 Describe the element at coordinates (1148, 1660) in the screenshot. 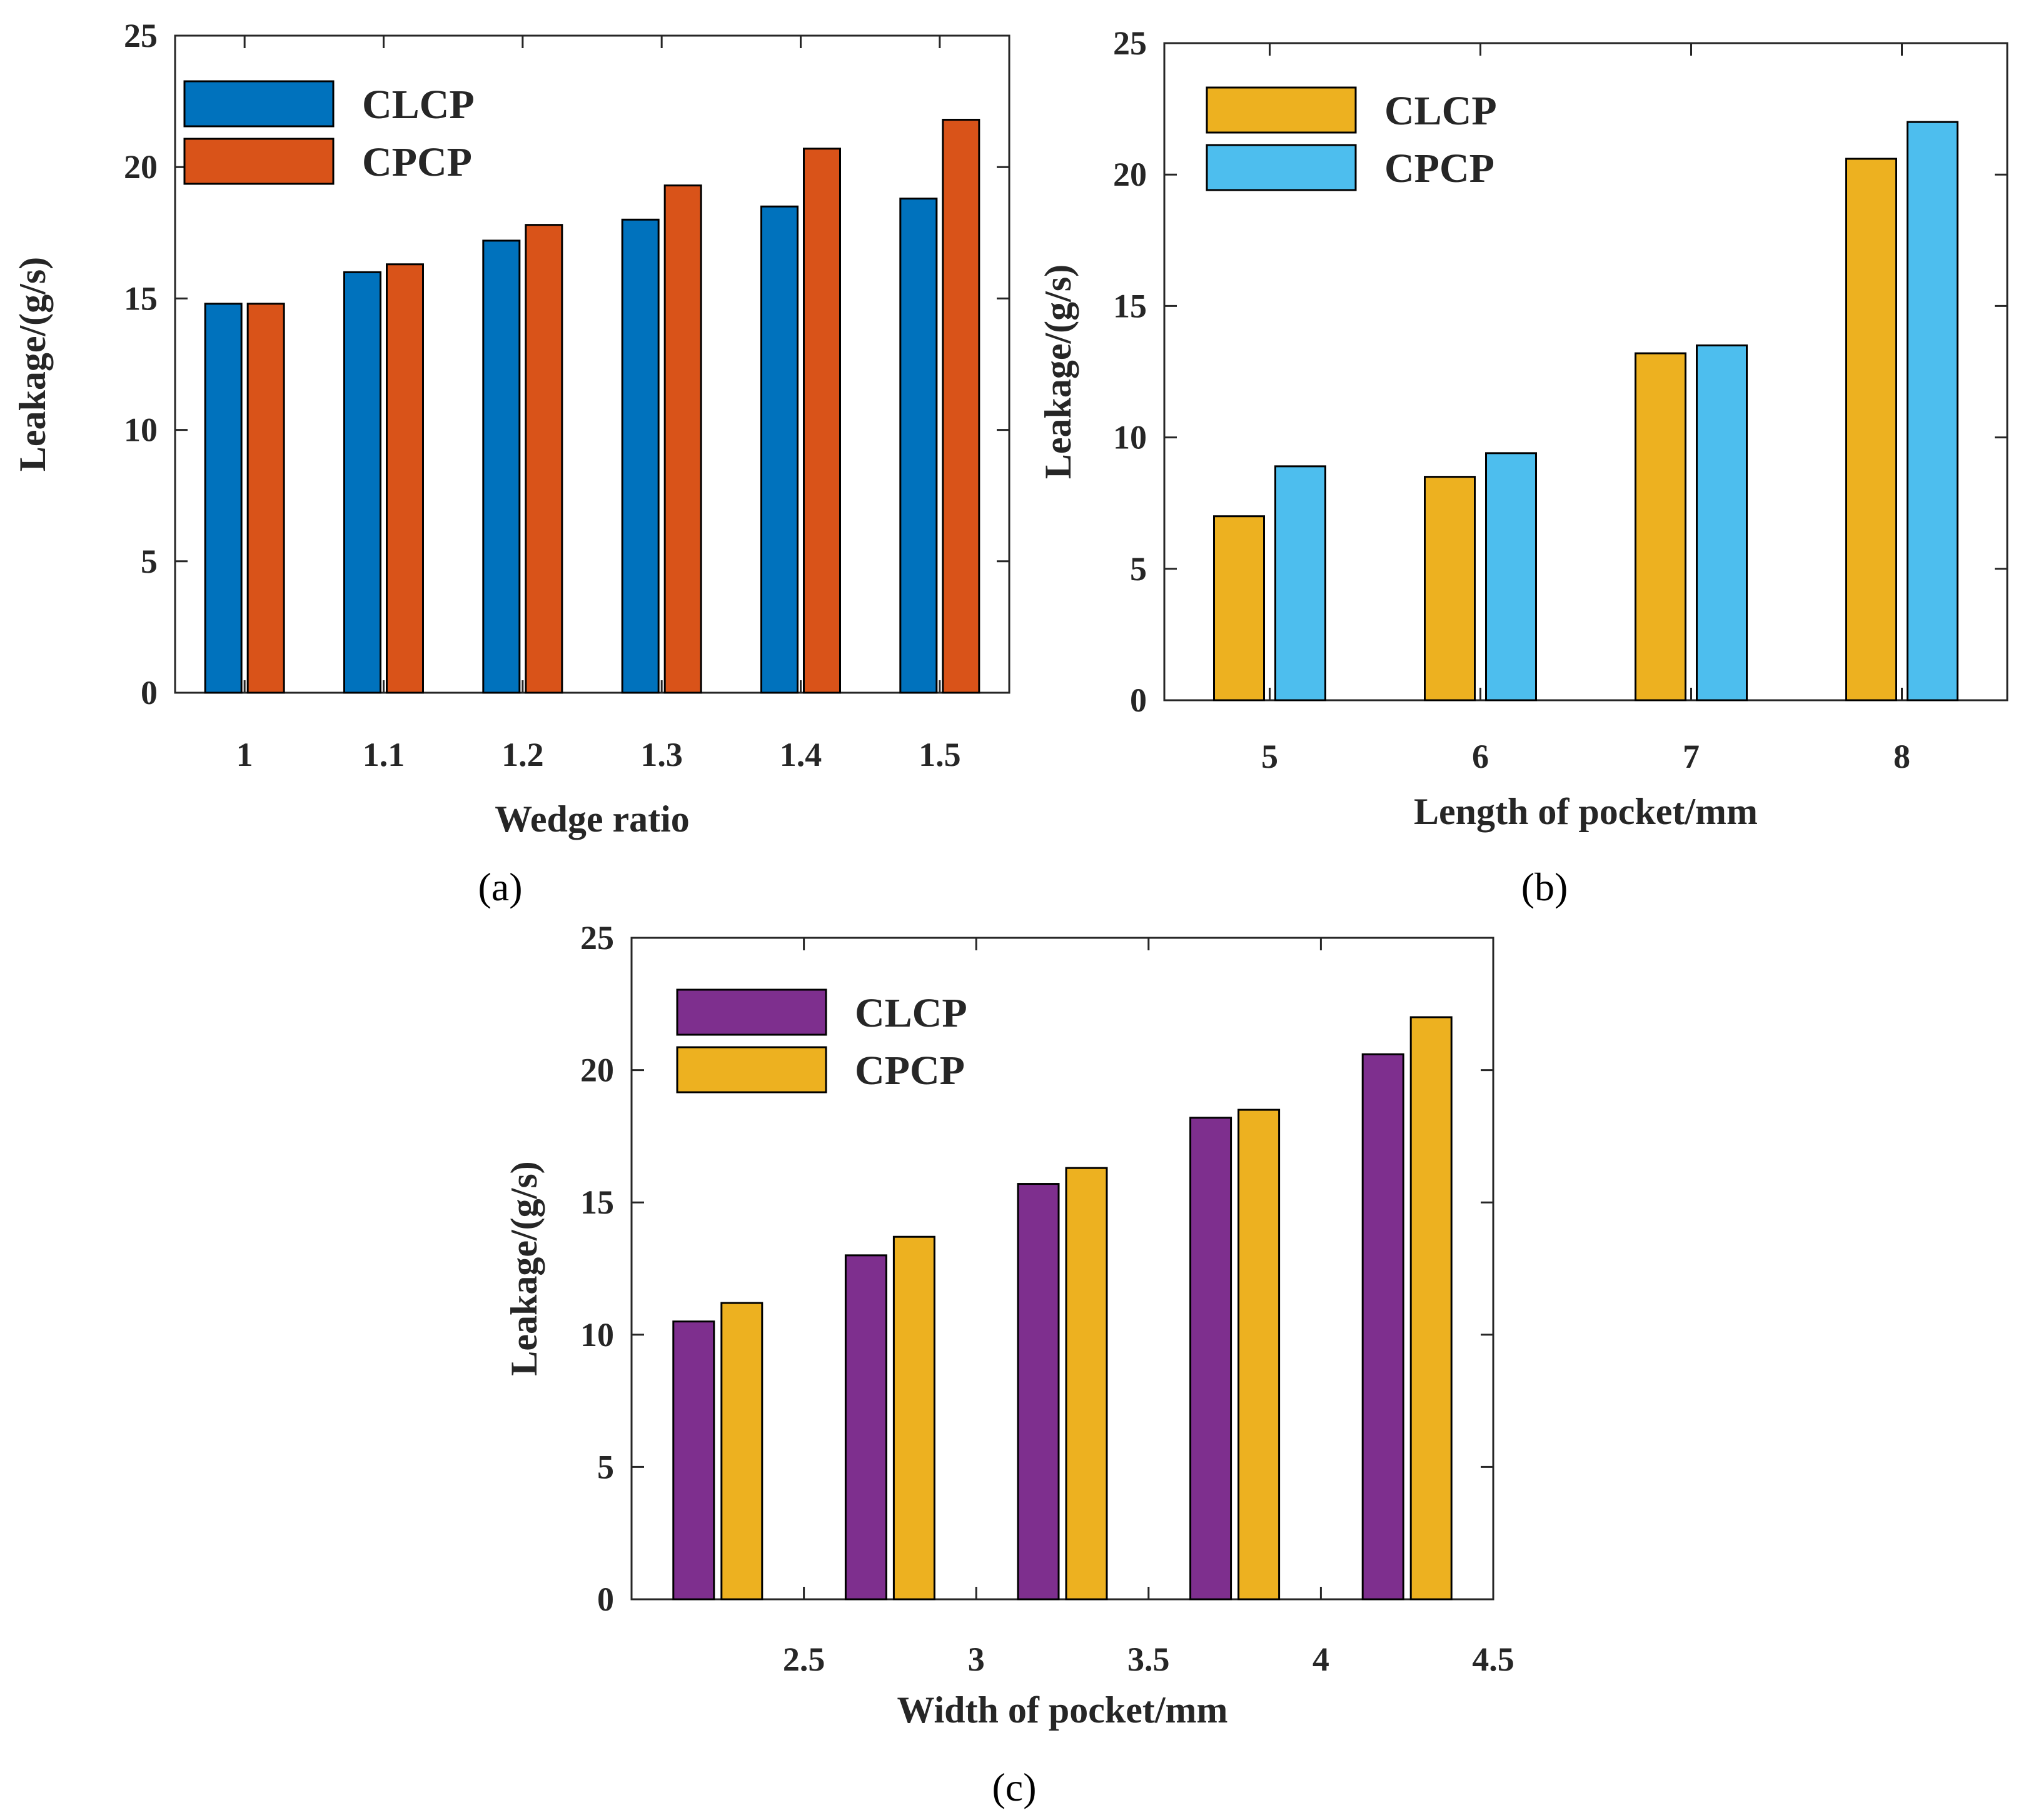

I see `x-tick-label: 3.5` at that location.